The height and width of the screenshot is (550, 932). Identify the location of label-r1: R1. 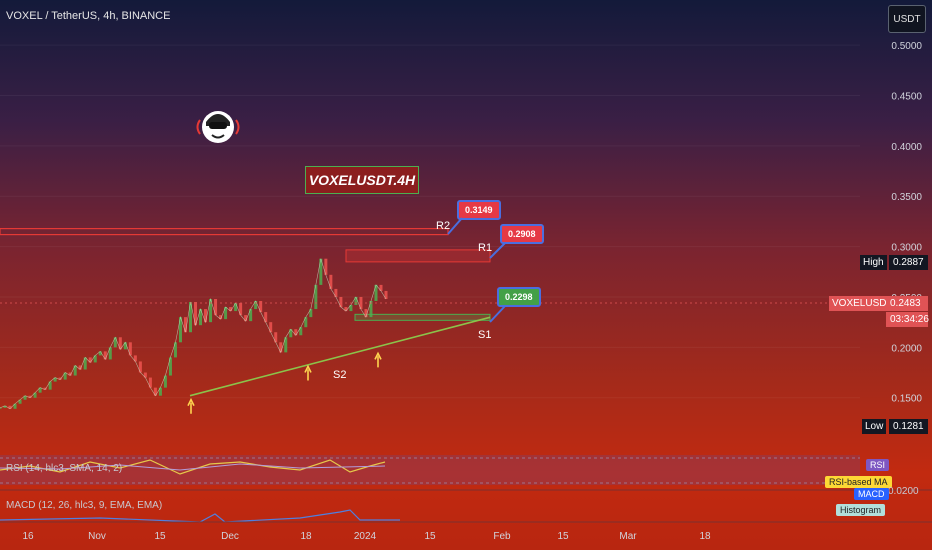
(485, 248).